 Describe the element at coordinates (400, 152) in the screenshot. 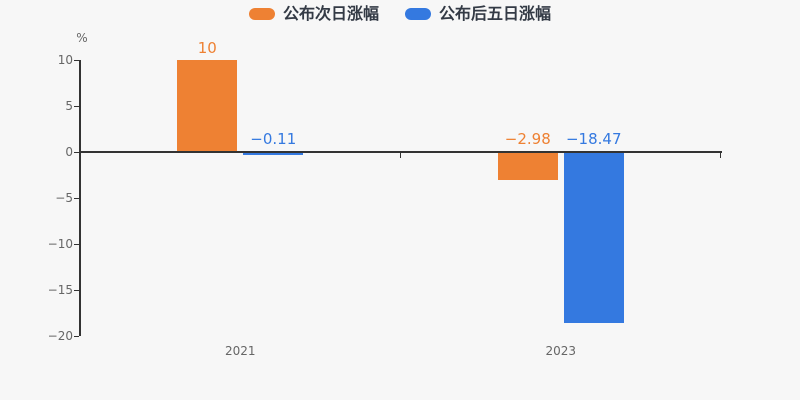

I see `x-axis-line` at that location.